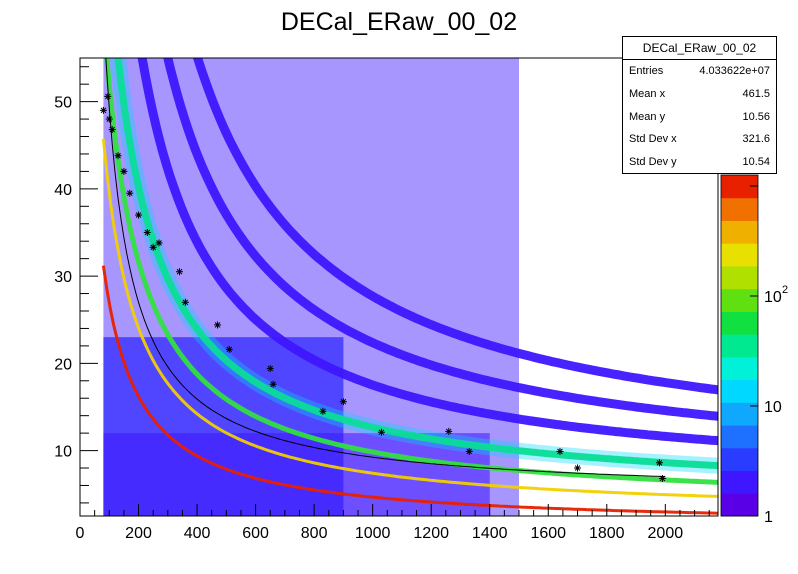 Image resolution: width=798 pixels, height=574 pixels. I want to click on stats-value: 10.54, so click(756, 162).